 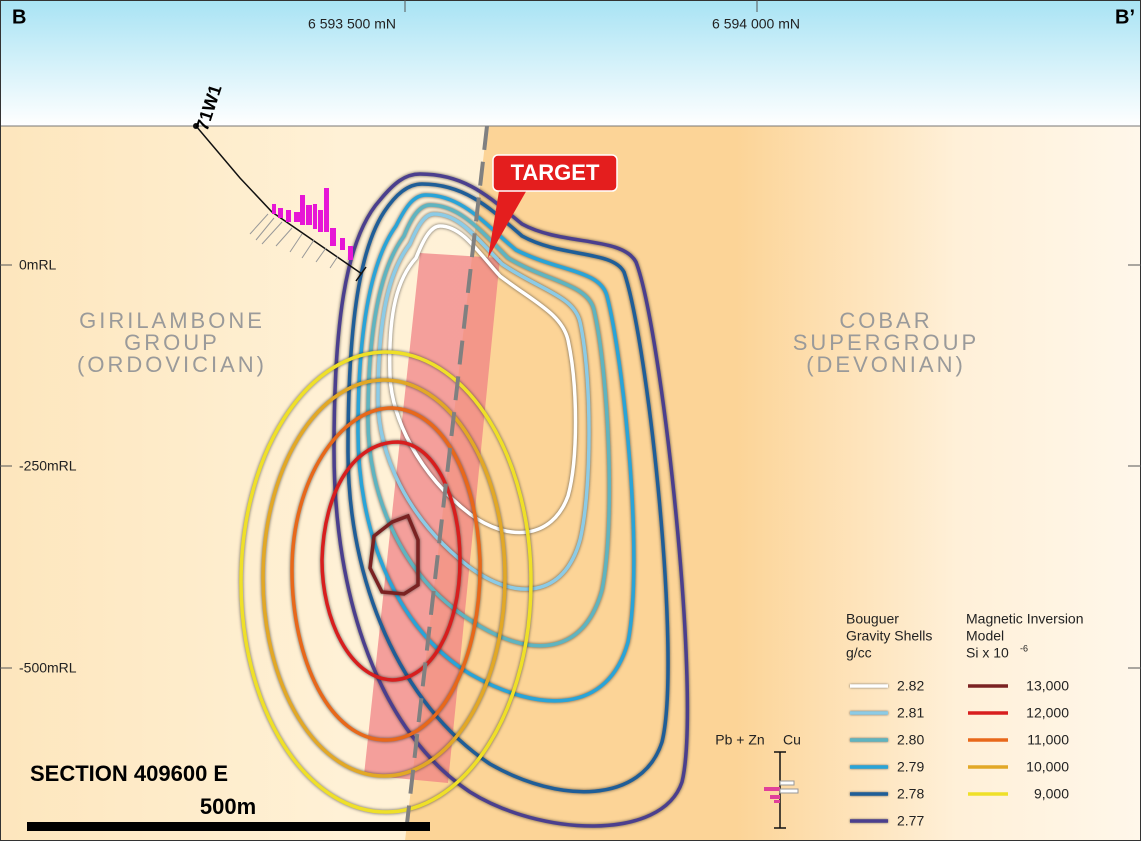 What do you see at coordinates (1047, 713) in the screenshot?
I see `legend-label: 12,000` at bounding box center [1047, 713].